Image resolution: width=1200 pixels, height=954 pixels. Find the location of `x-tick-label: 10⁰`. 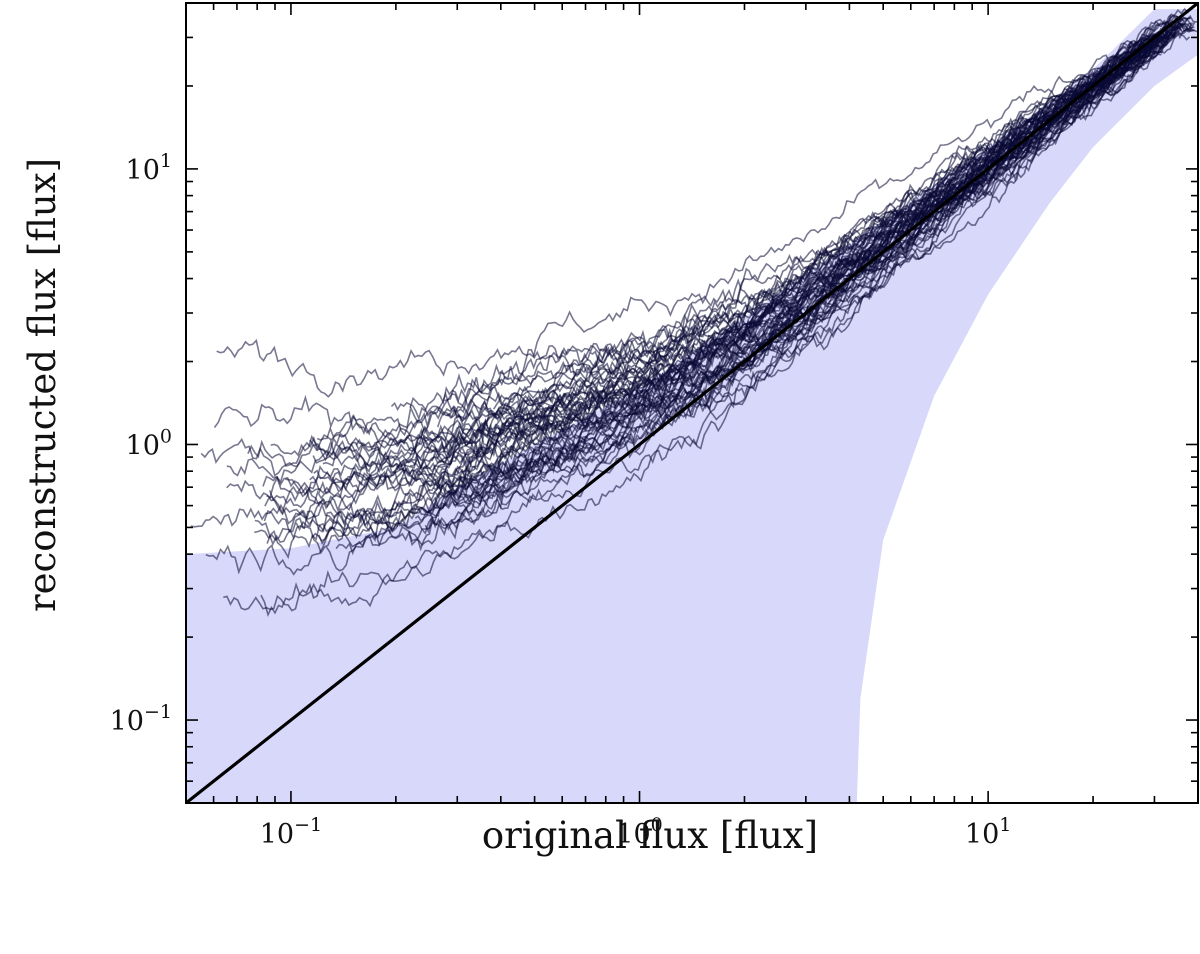

x-tick-label: 10⁰ is located at coordinates (639, 832).